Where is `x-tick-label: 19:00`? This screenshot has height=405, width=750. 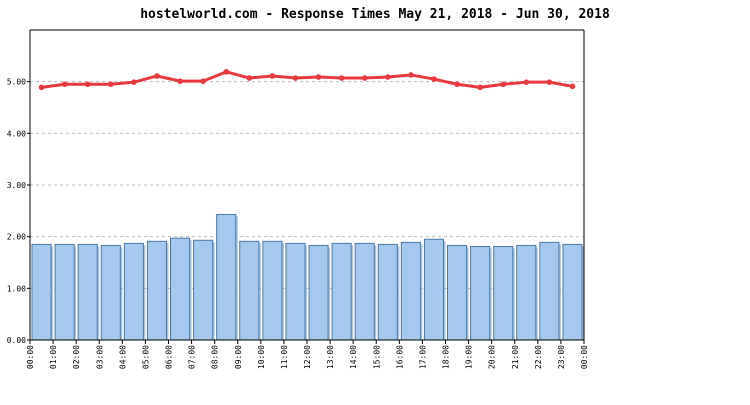
x-tick-label: 19:00 is located at coordinates (469, 357).